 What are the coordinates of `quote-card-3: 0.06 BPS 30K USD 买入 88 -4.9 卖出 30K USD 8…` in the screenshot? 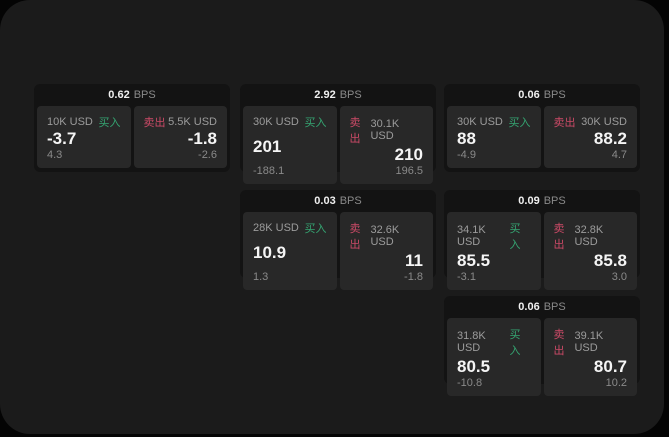 It's located at (542, 128).